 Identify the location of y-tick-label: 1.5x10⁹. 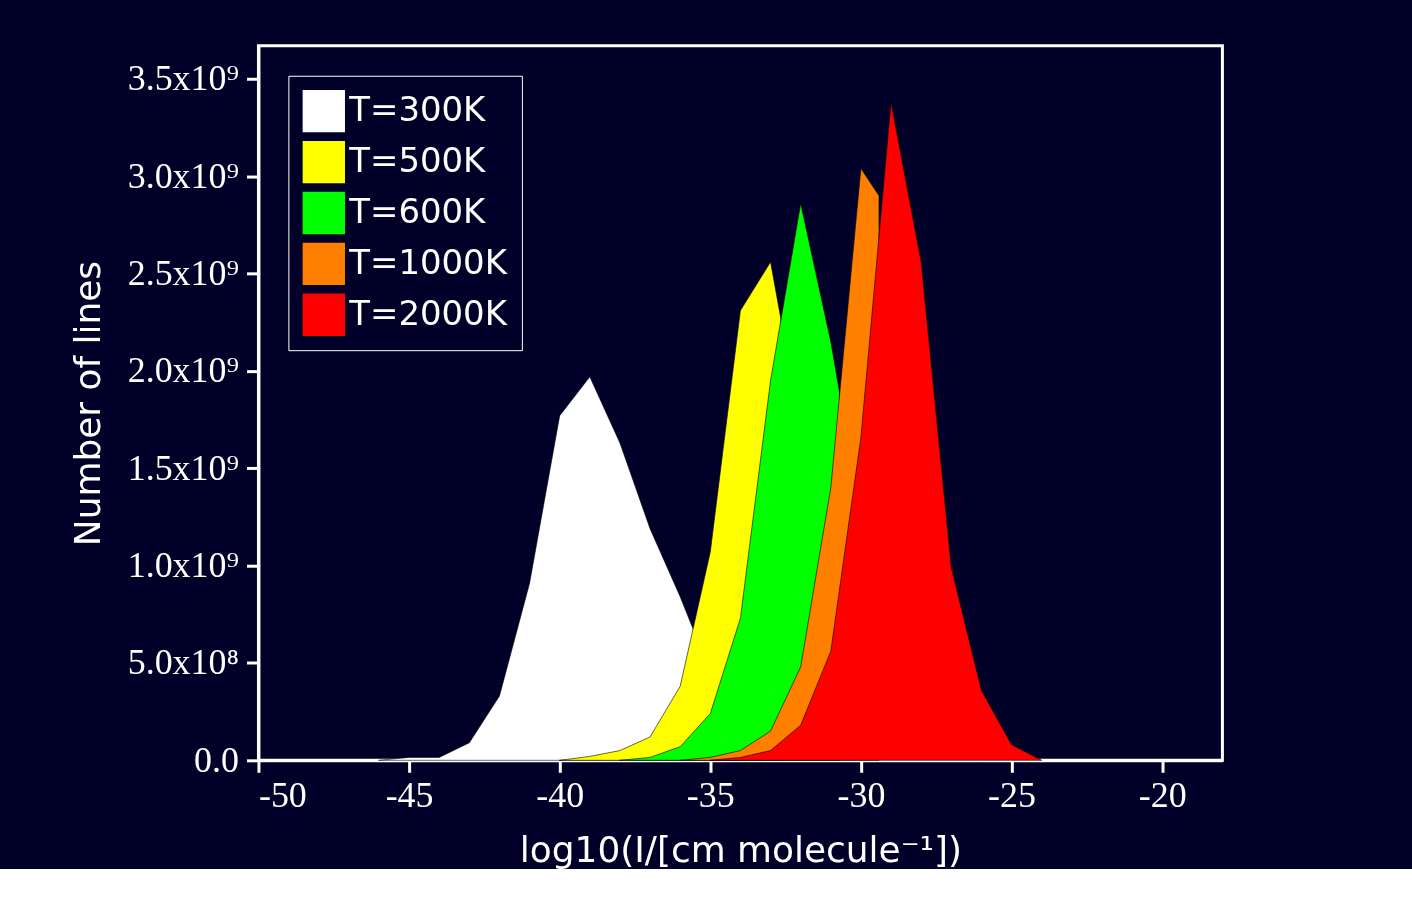
(183, 467).